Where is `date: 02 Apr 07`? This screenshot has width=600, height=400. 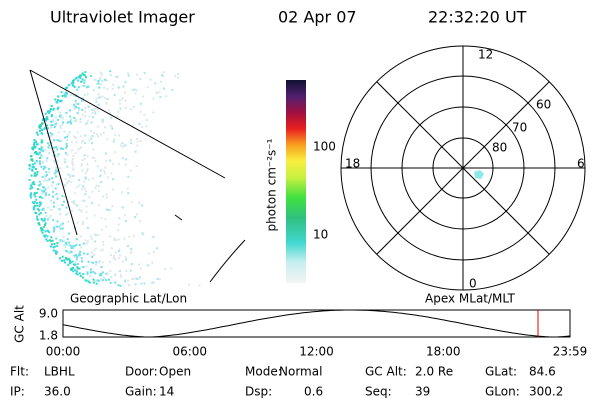
date: 02 Apr 07 is located at coordinates (317, 17).